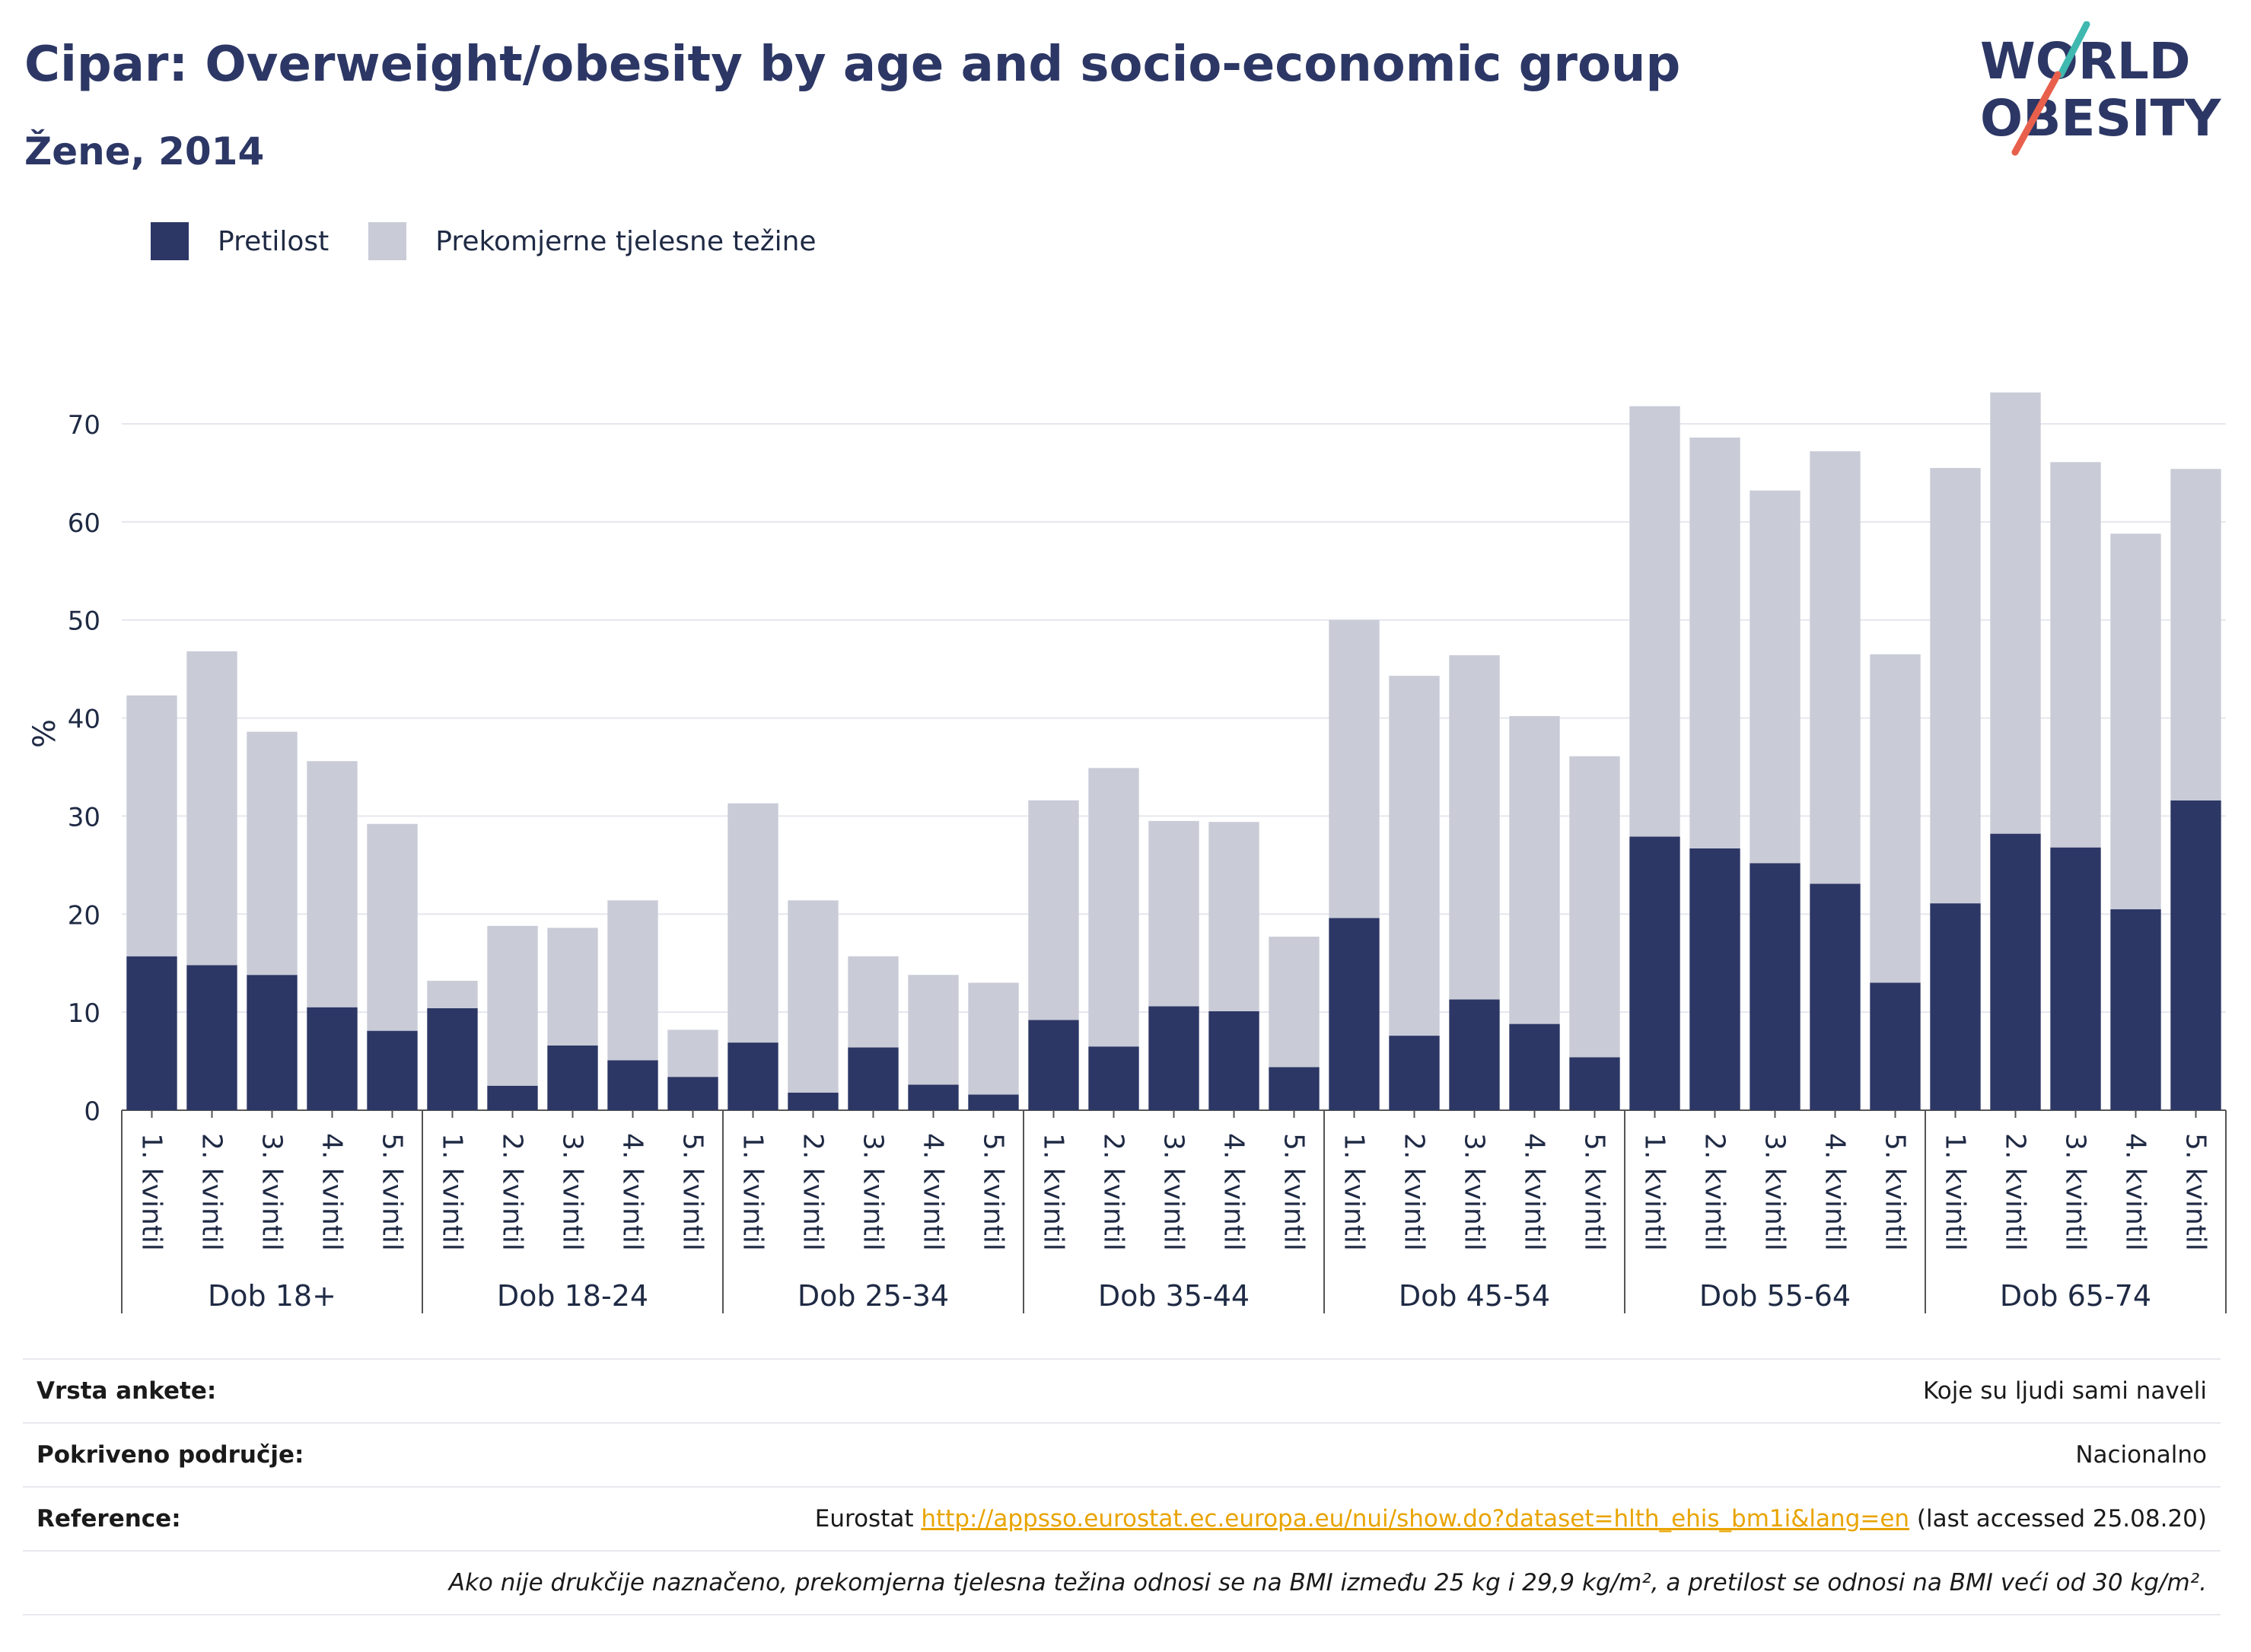 The image size is (2251, 1652). I want to click on legend-label-overweight: Prekomjerne tjelesne težine, so click(626, 241).